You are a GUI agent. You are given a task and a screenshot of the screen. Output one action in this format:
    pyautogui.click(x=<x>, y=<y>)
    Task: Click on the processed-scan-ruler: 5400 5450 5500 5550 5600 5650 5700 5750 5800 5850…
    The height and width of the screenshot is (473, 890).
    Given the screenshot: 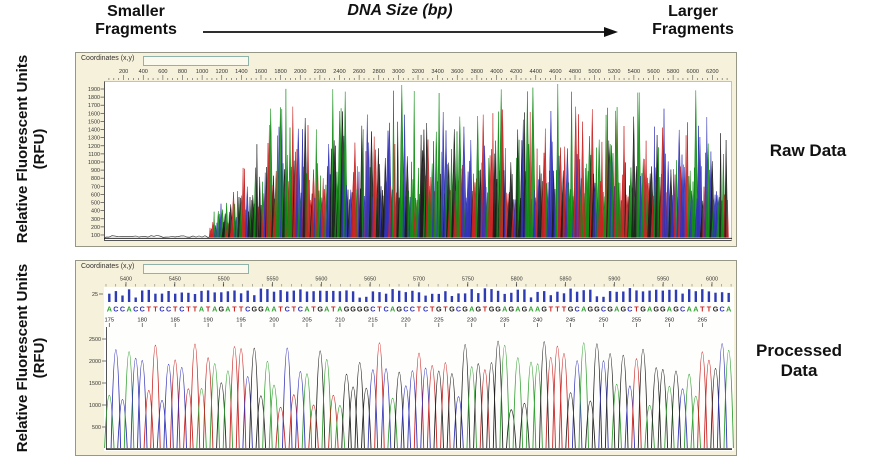 What is the action you would take?
    pyautogui.click(x=418, y=282)
    